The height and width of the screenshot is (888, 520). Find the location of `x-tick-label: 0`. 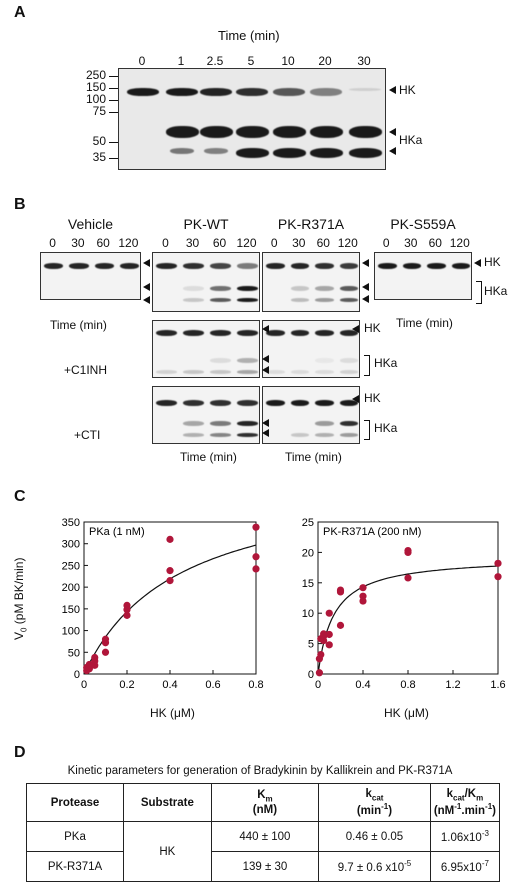

x-tick-label: 0 is located at coordinates (318, 685).